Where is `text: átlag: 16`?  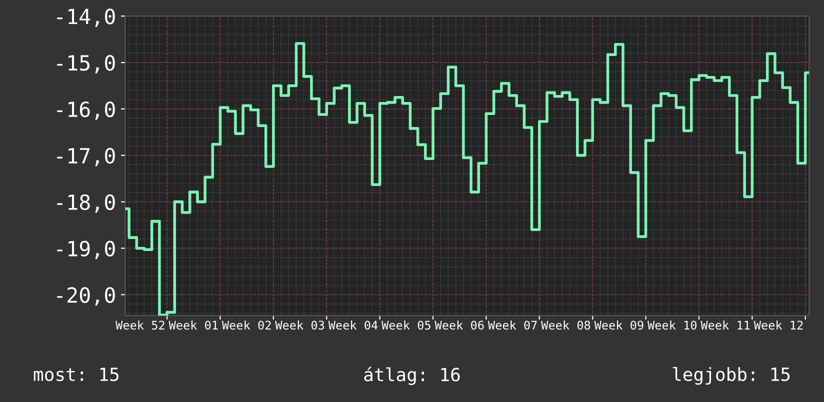
text: átlag: 16 is located at coordinates (412, 376).